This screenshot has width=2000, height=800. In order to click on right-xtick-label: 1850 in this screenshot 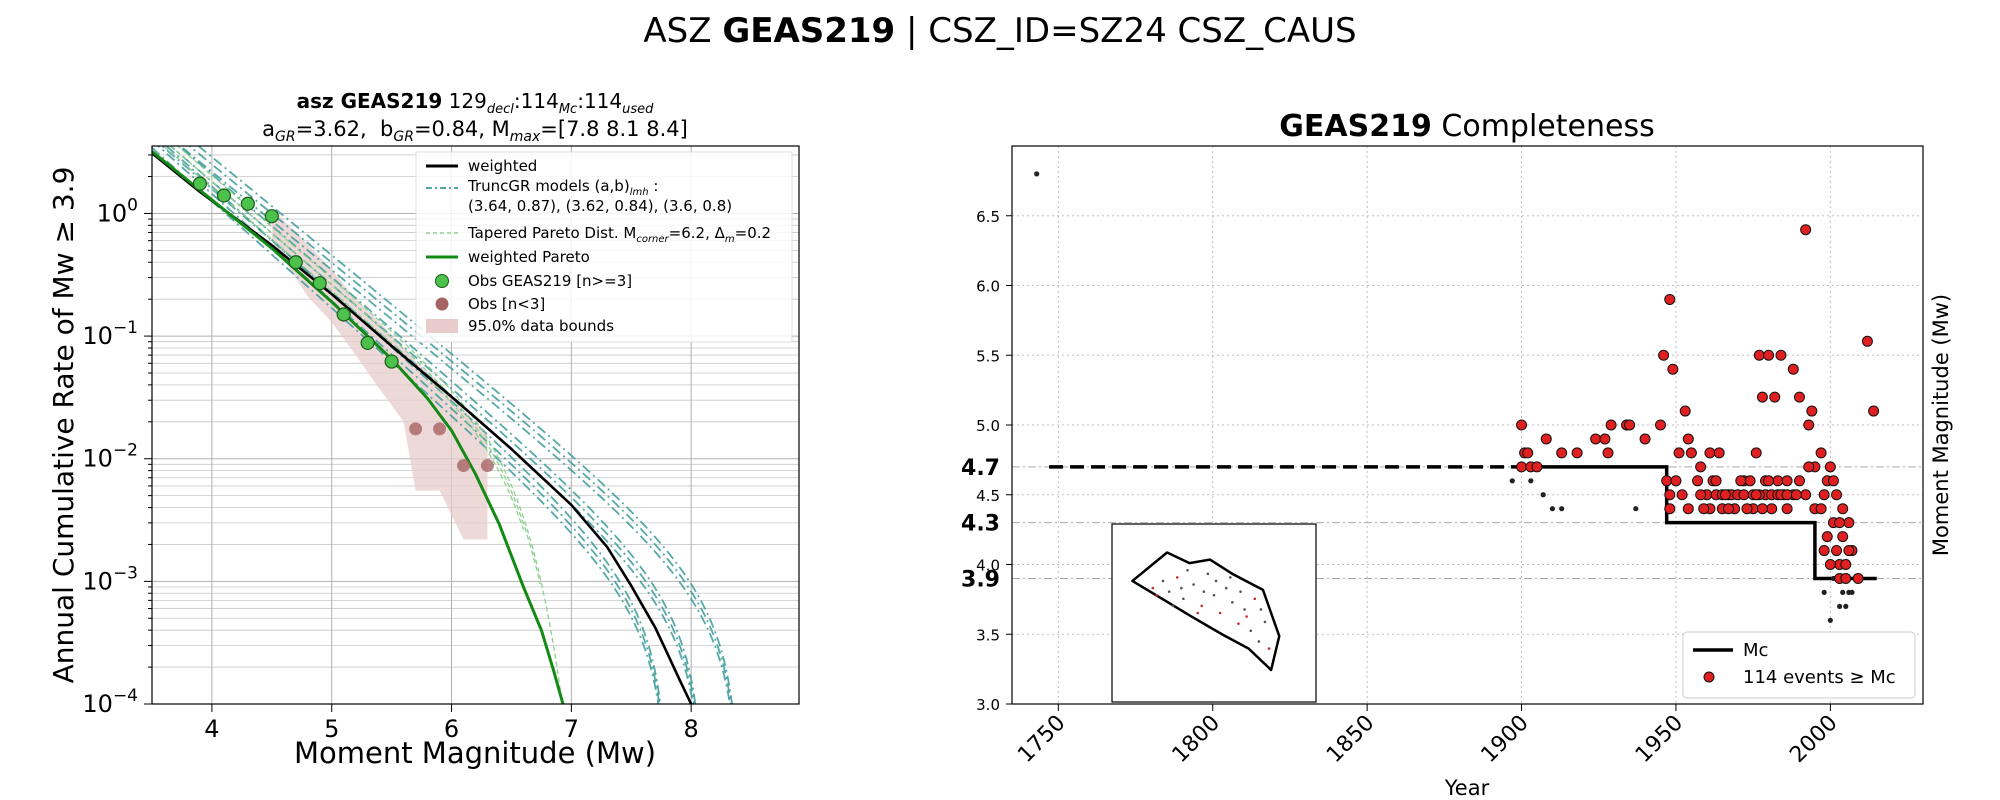, I will do `click(1350, 739)`.